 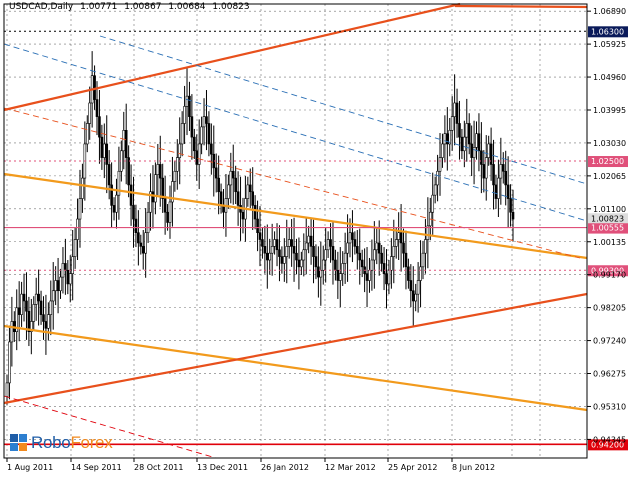 I want to click on level-label: 1.02500, so click(x=607, y=161).